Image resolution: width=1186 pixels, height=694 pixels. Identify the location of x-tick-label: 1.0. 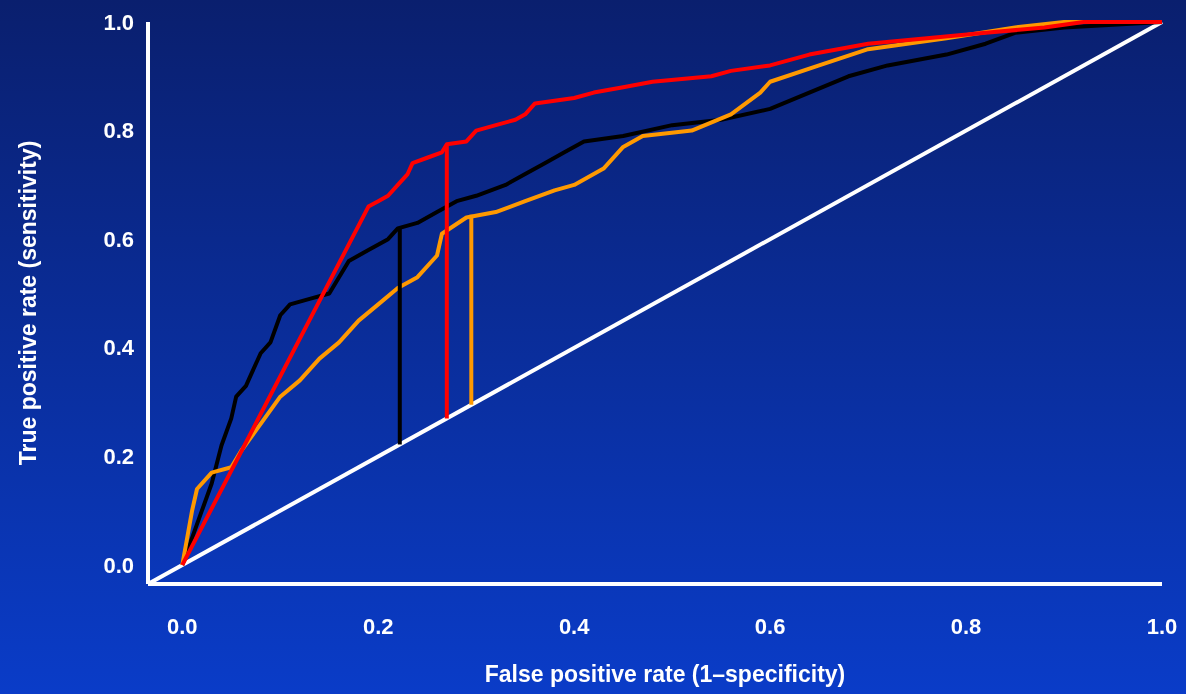
(1162, 626).